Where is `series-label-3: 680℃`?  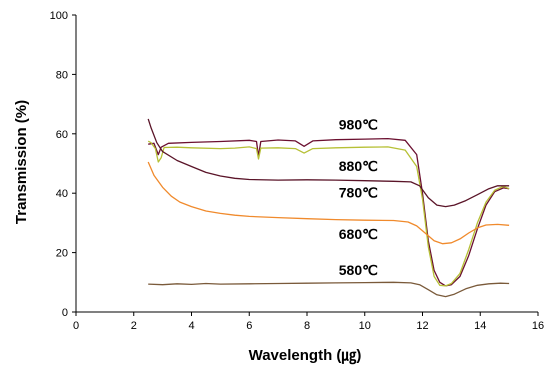 series-label-3: 680℃ is located at coordinates (358, 234).